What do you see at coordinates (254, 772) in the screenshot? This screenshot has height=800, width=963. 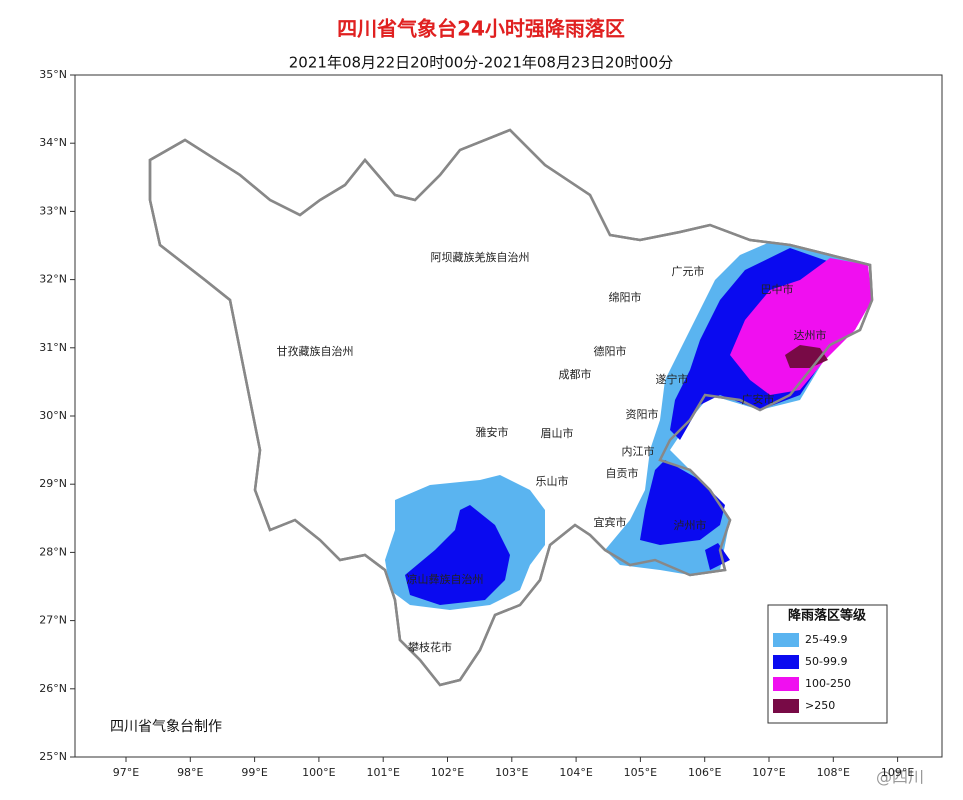 I see `lon-tick-label: 99°E` at bounding box center [254, 772].